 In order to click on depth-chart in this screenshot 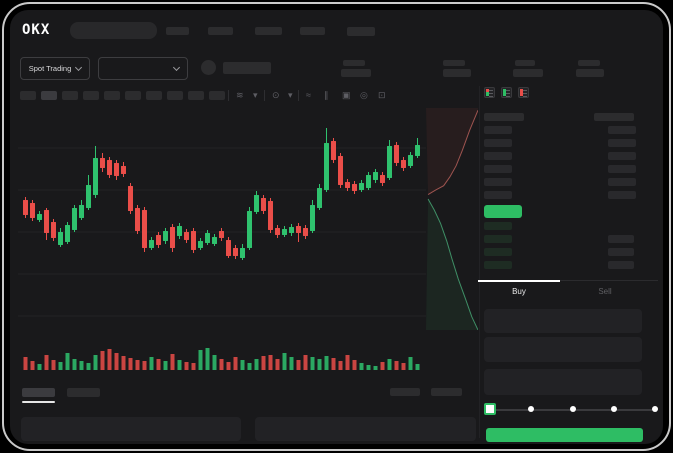, I will do `click(452, 219)`.